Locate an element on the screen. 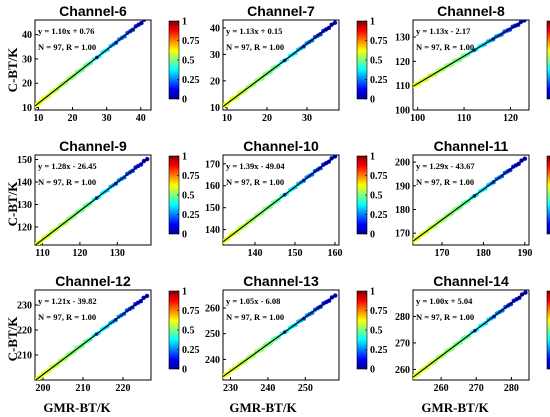 This screenshot has height=417, width=550. y-tick-label: 10 is located at coordinates (27, 108).